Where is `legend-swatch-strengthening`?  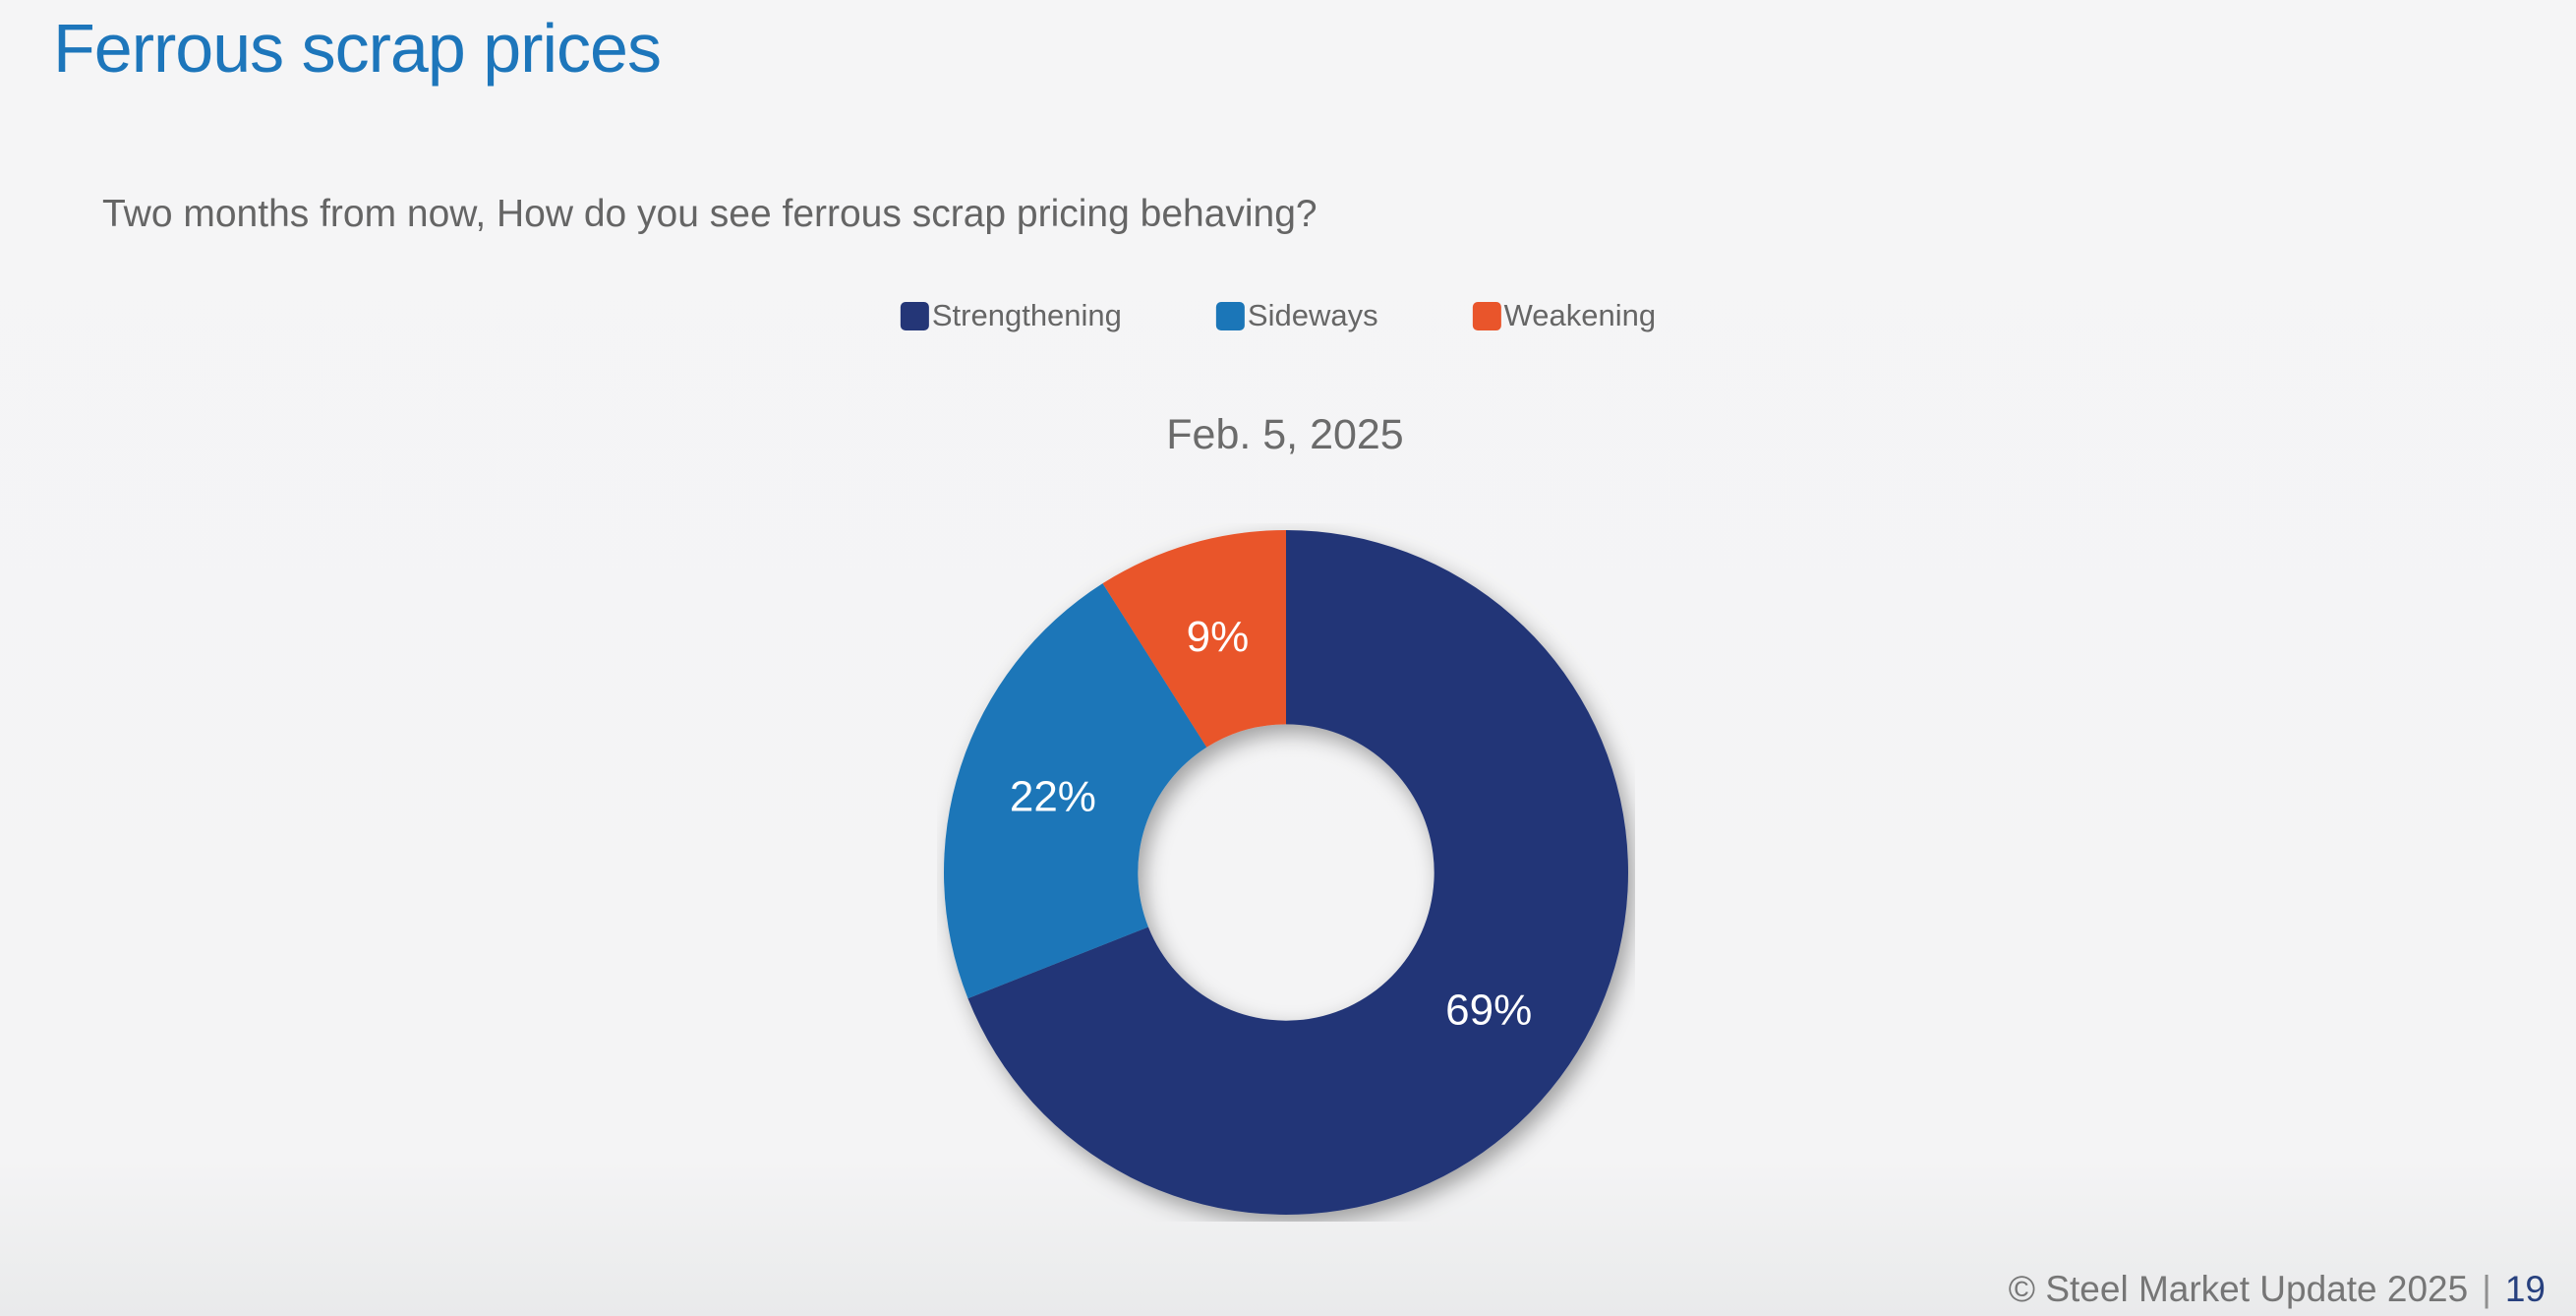
legend-swatch-strengthening is located at coordinates (914, 315).